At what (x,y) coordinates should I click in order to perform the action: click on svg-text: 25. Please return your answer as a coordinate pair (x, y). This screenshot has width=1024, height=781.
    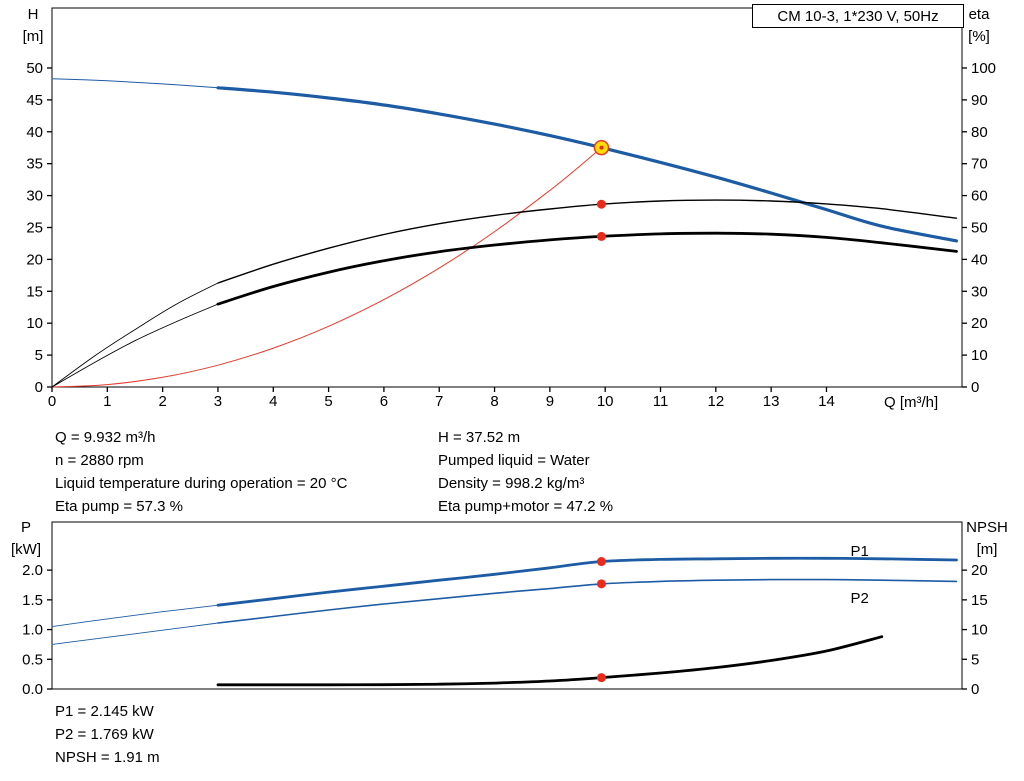
    Looking at the image, I should click on (34, 227).